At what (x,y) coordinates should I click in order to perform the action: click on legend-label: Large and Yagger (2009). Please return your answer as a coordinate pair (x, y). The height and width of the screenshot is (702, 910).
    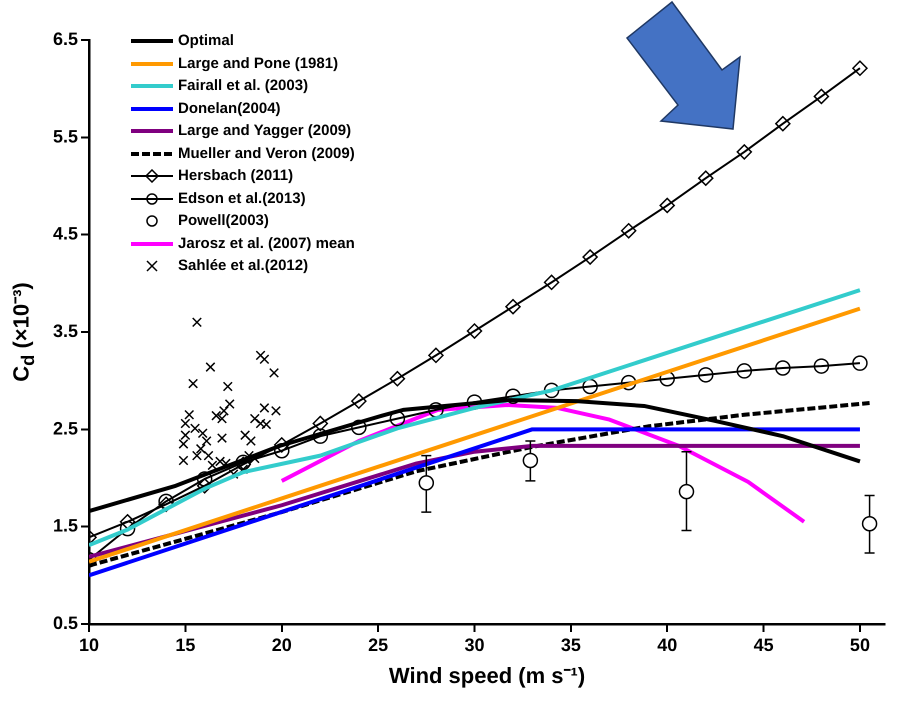
    Looking at the image, I should click on (265, 131).